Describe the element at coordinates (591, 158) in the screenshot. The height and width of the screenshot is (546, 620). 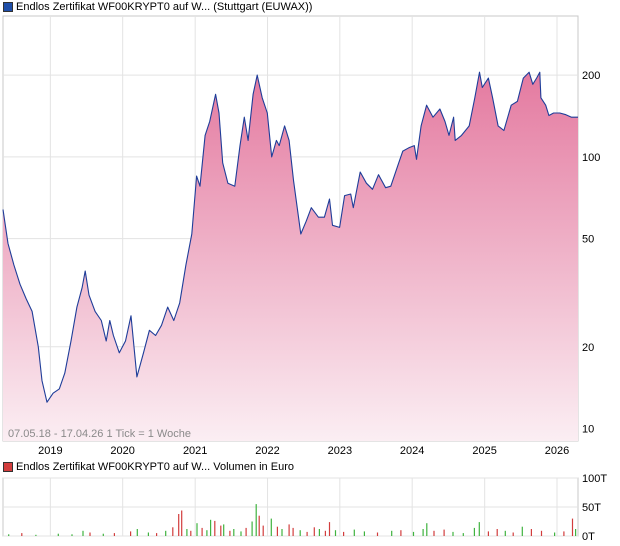
I see `y-tick-label: 100` at that location.